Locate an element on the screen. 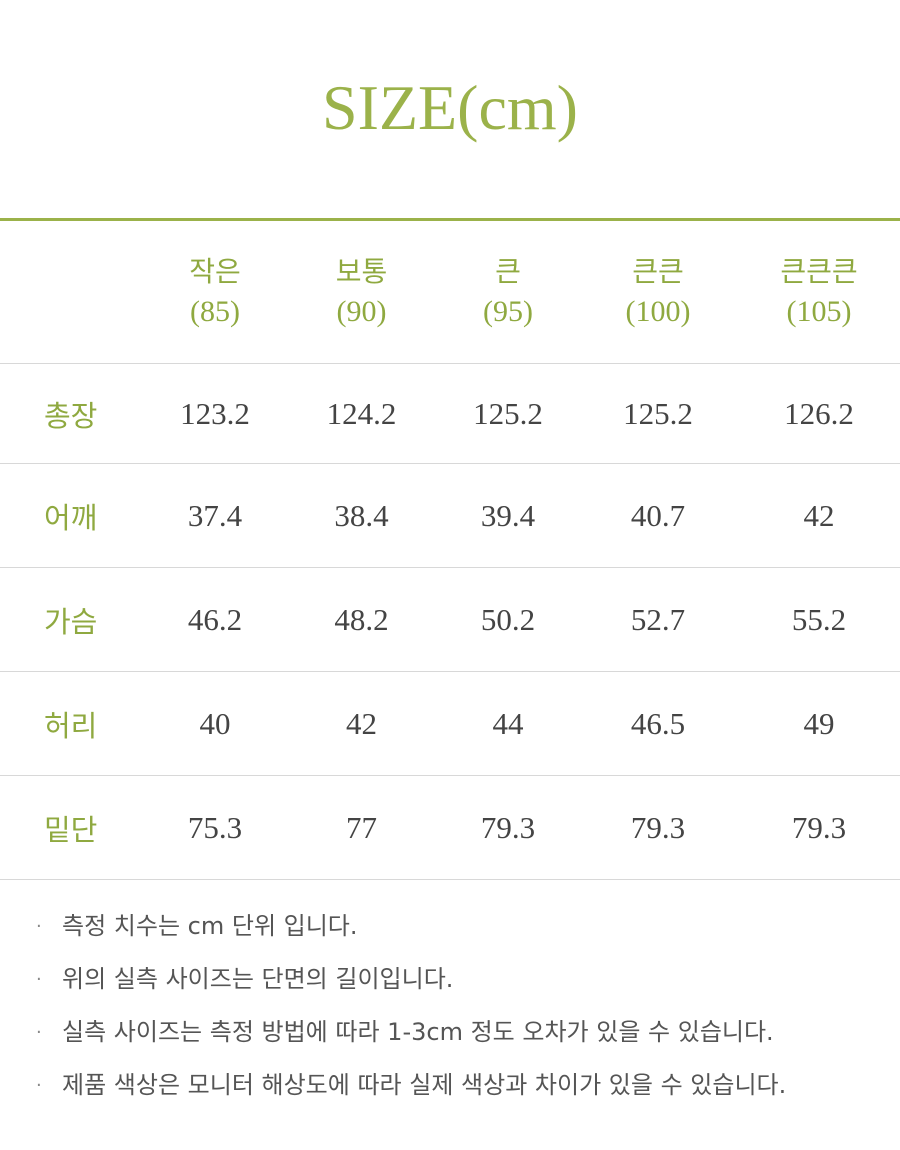  table-cell: 46.2 is located at coordinates (215, 619).